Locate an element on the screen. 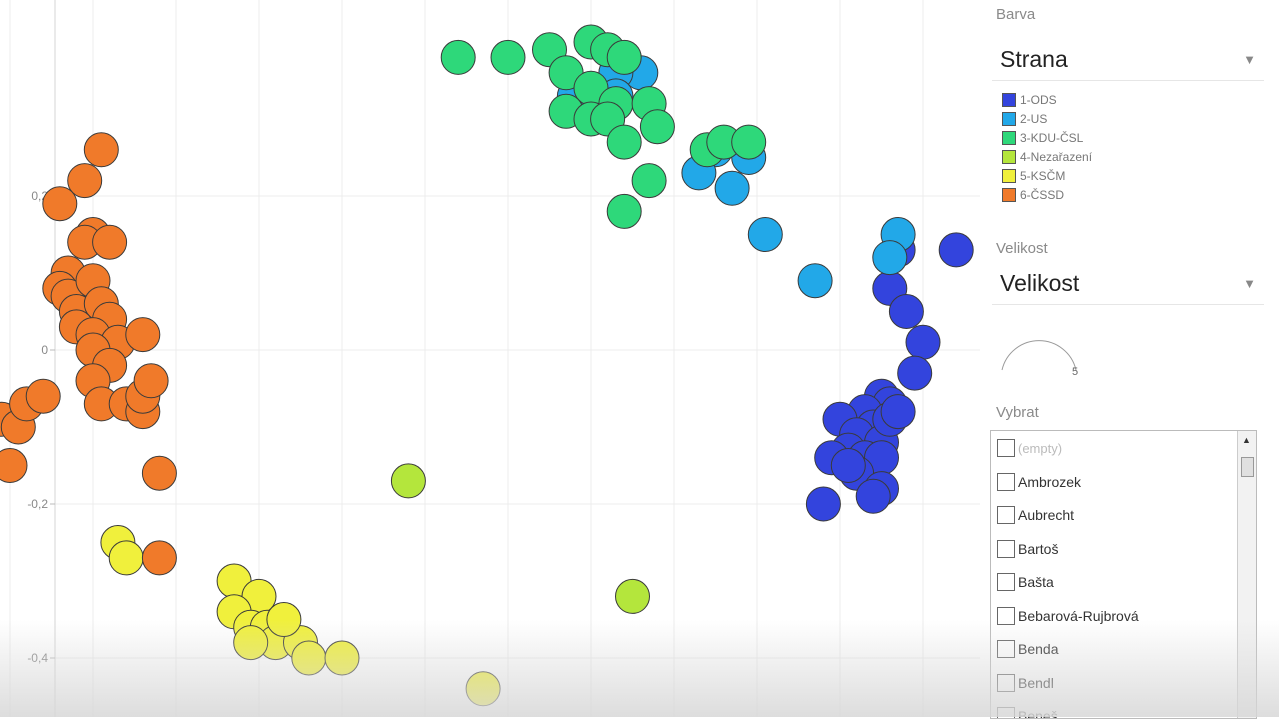 The image size is (1279, 719). size-dial-arc is located at coordinates (1039, 355).